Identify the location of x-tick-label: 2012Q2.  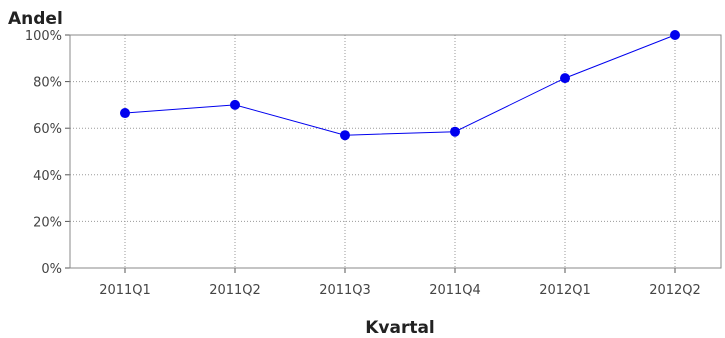
(675, 290).